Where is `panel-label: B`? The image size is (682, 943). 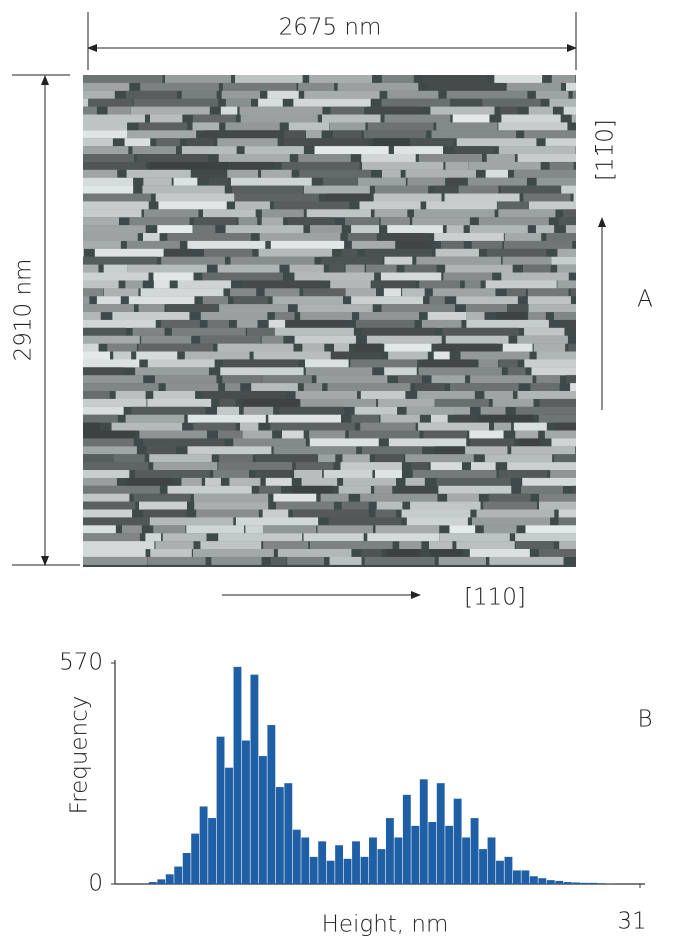 panel-label: B is located at coordinates (644, 720).